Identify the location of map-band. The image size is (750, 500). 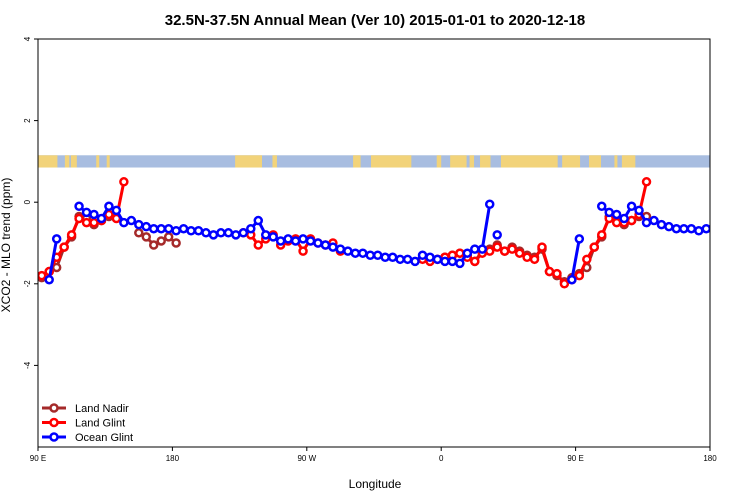
(374, 161).